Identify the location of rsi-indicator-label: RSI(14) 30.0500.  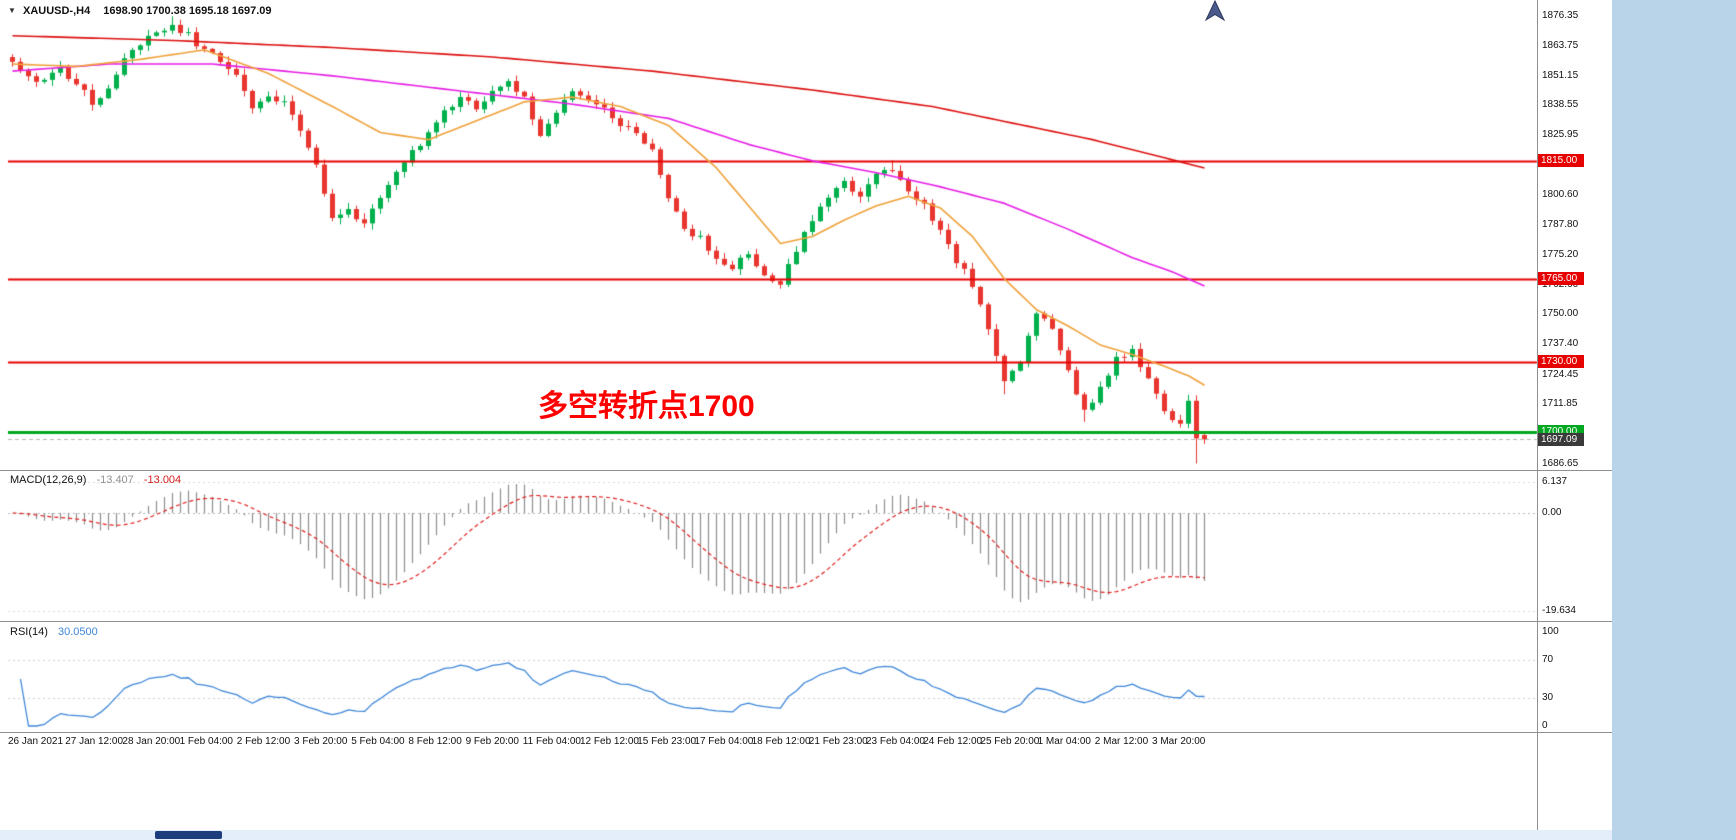
(54, 632).